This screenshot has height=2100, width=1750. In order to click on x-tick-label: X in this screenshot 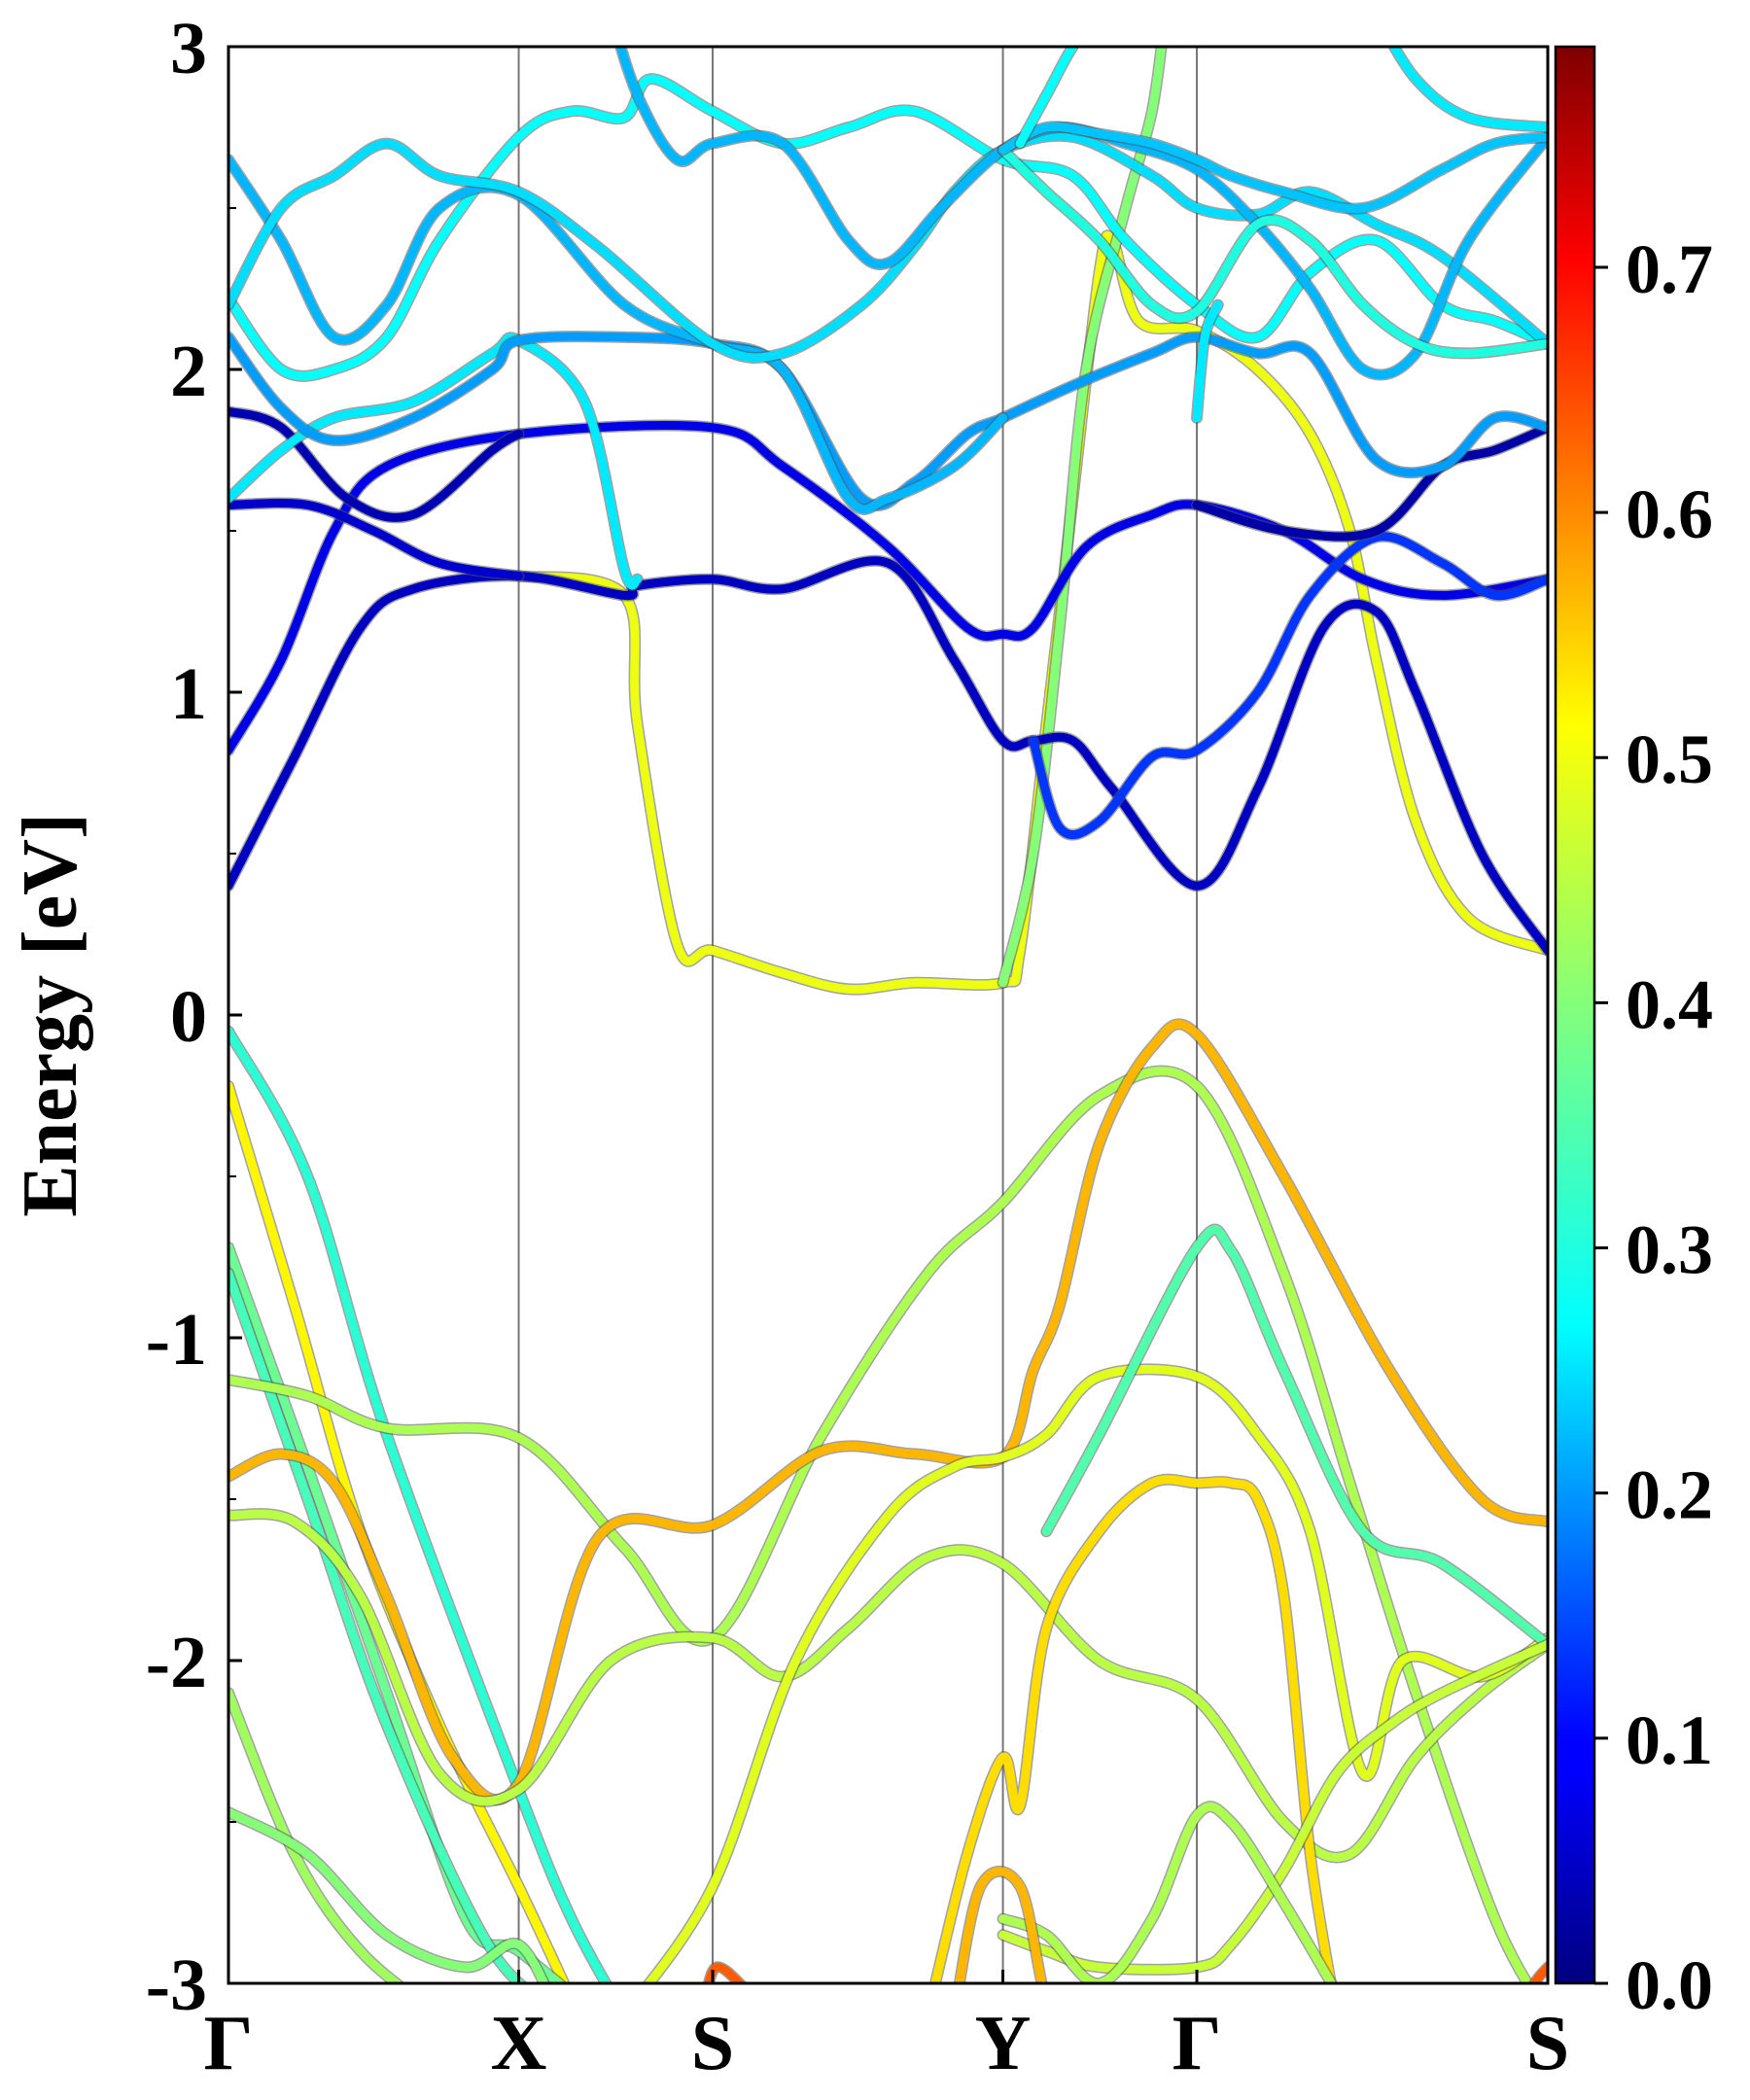, I will do `click(519, 2043)`.